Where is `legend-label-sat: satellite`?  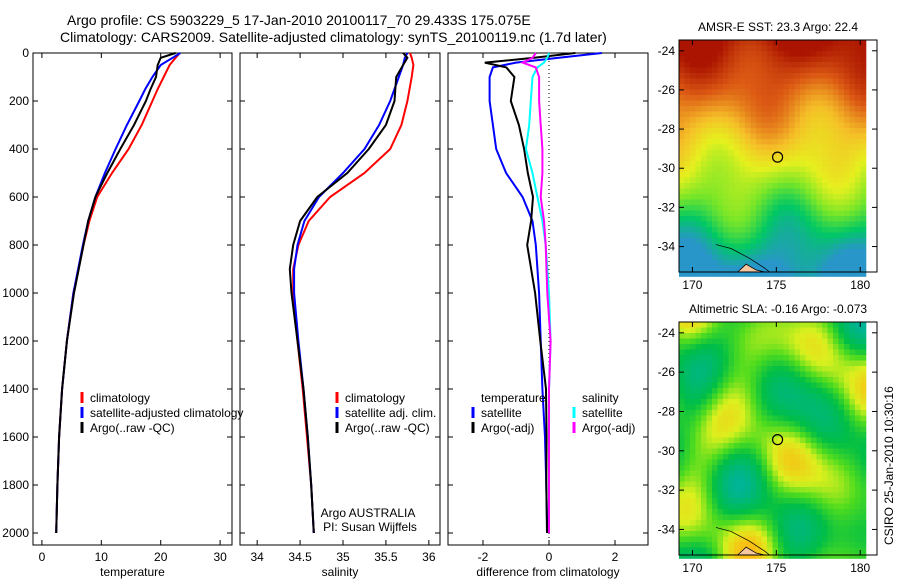 legend-label-sat: satellite is located at coordinates (501, 413).